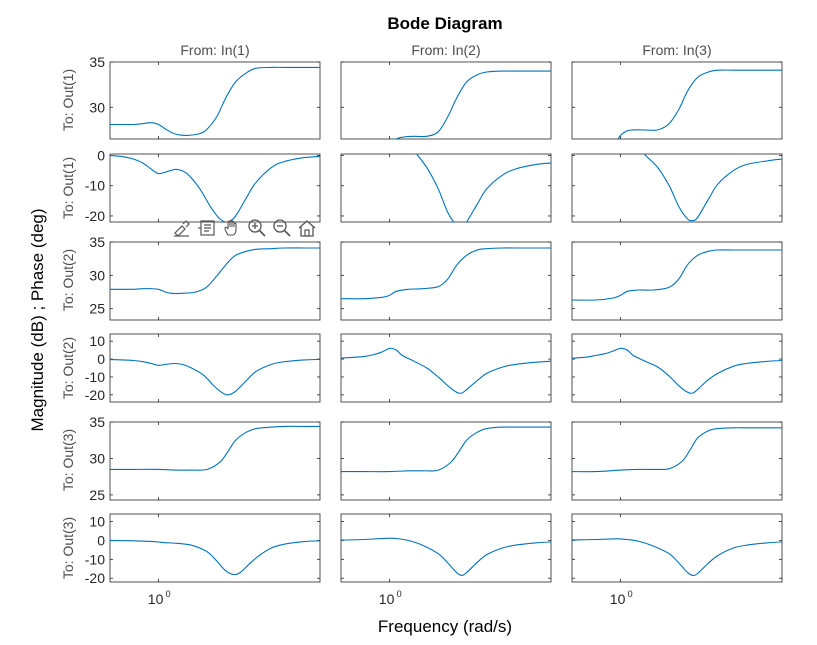 This screenshot has width=817, height=645. I want to click on subplot-r1-c1: 30 35, so click(205, 97).